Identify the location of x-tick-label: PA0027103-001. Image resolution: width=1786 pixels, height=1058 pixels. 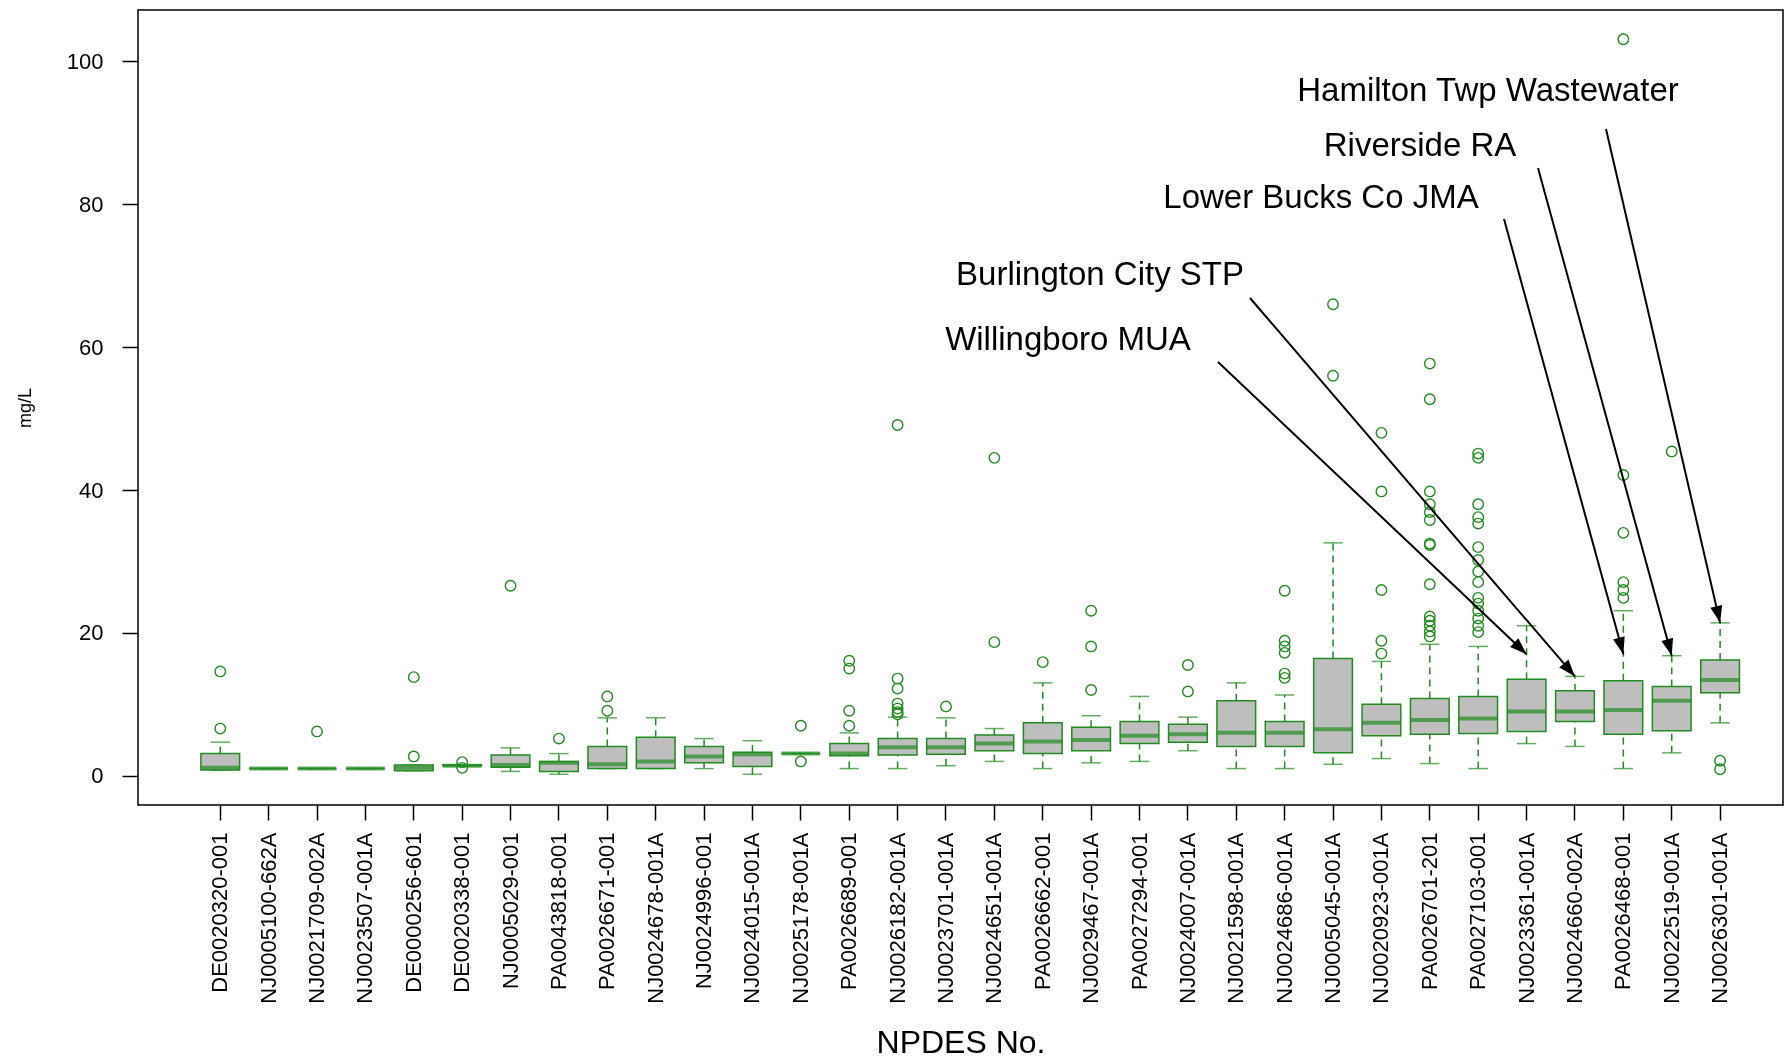
(1478, 911).